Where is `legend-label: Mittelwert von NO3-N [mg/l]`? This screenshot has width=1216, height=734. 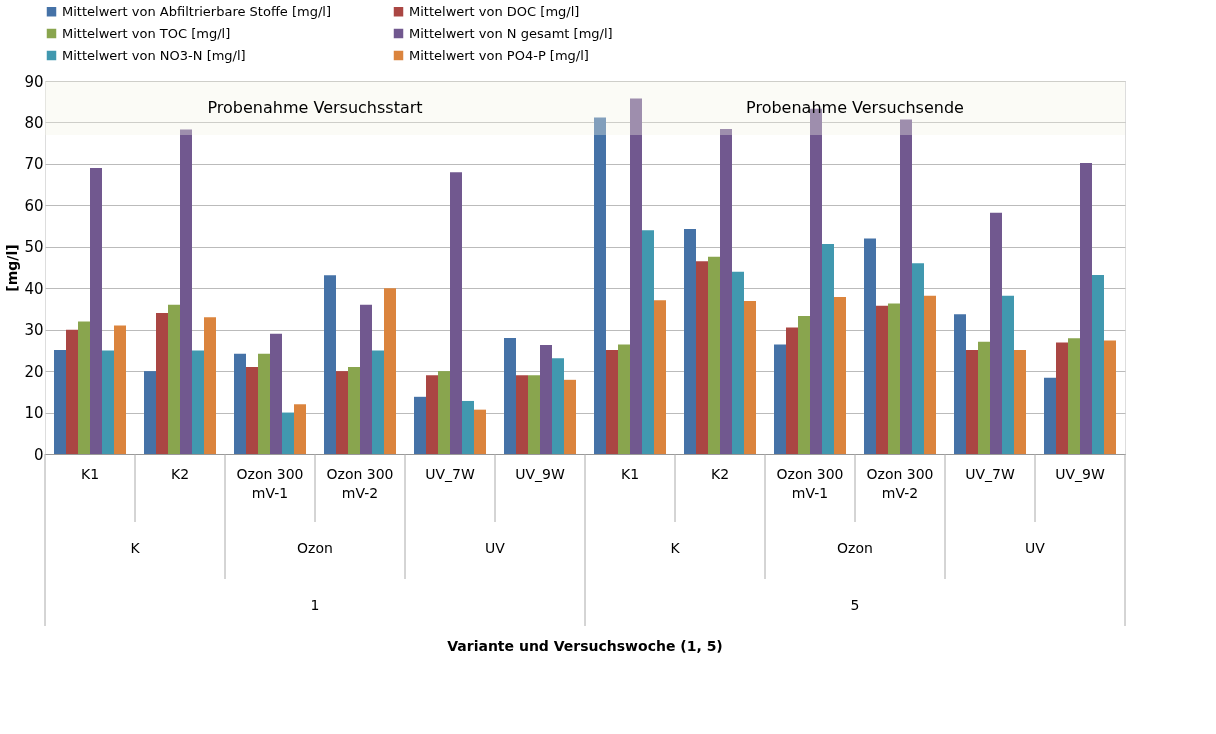 legend-label: Mittelwert von NO3-N [mg/l] is located at coordinates (154, 55).